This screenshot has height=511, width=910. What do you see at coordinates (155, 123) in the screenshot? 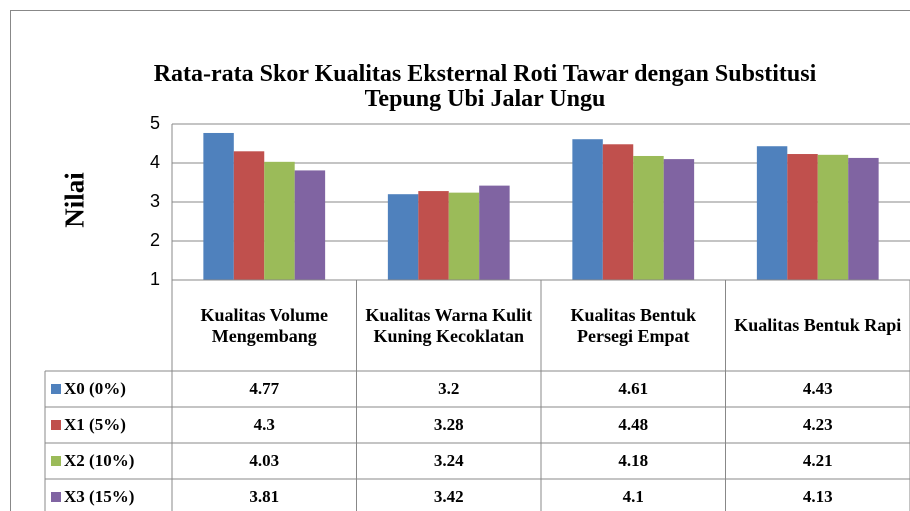
I see `y-tick-label: 5` at bounding box center [155, 123].